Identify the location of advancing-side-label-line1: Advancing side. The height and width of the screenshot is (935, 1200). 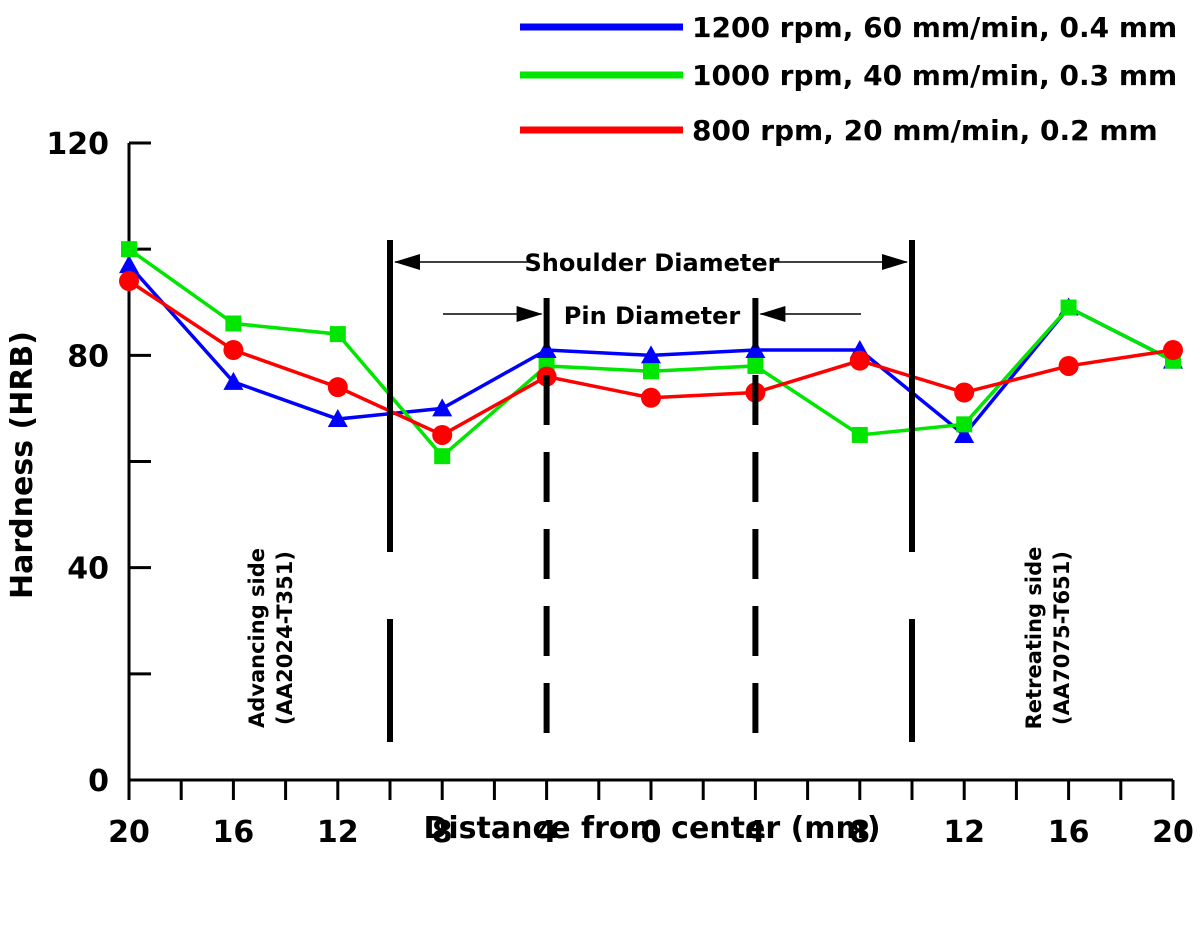
(257, 638).